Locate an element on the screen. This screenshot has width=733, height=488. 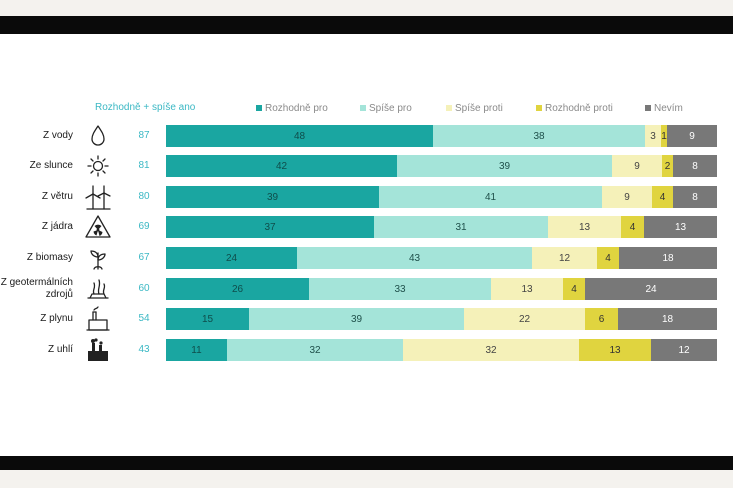
label-z-plynu: Z plynu is located at coordinates (56, 318).